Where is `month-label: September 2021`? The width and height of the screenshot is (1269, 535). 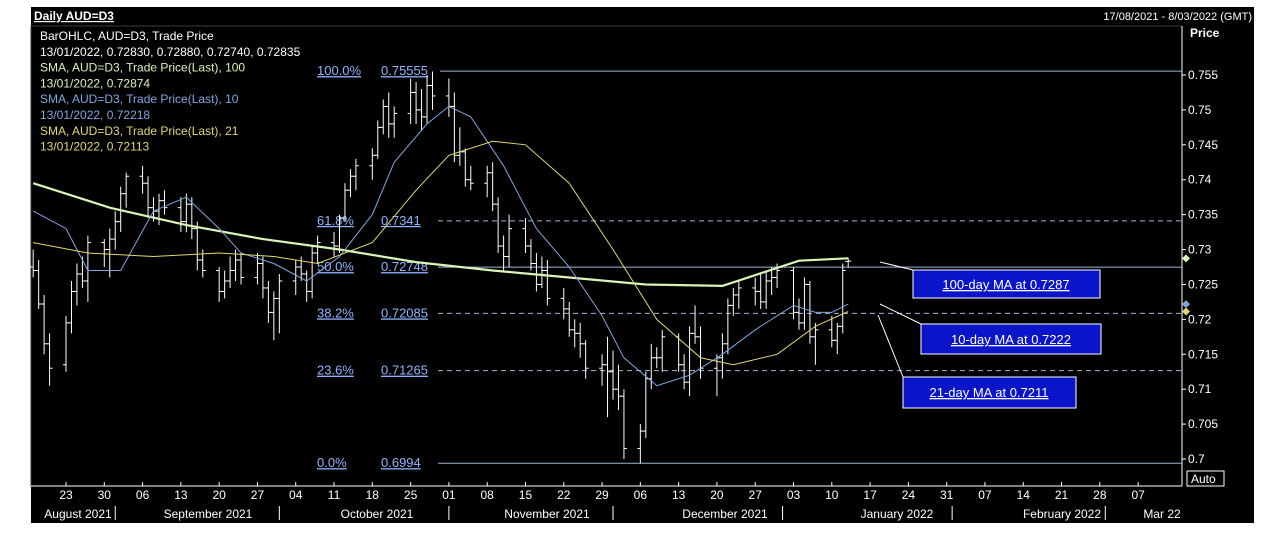 month-label: September 2021 is located at coordinates (208, 514).